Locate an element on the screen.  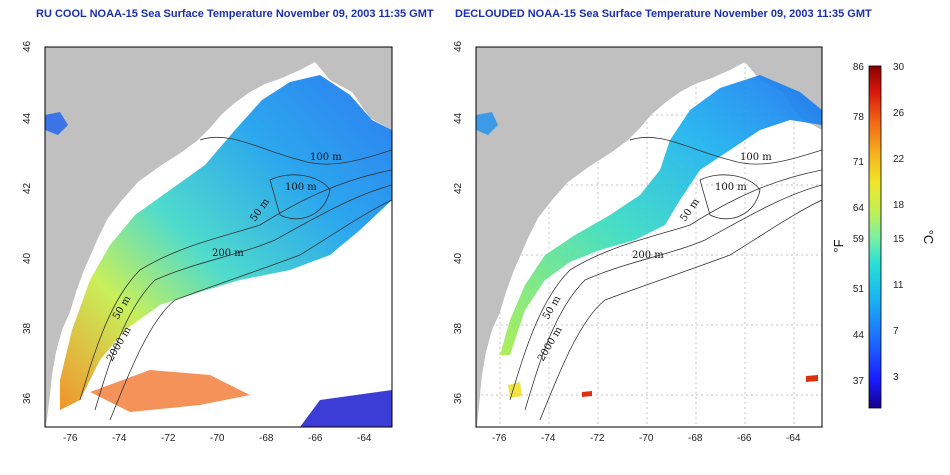
left-contour-label: 200 m is located at coordinates (228, 253).